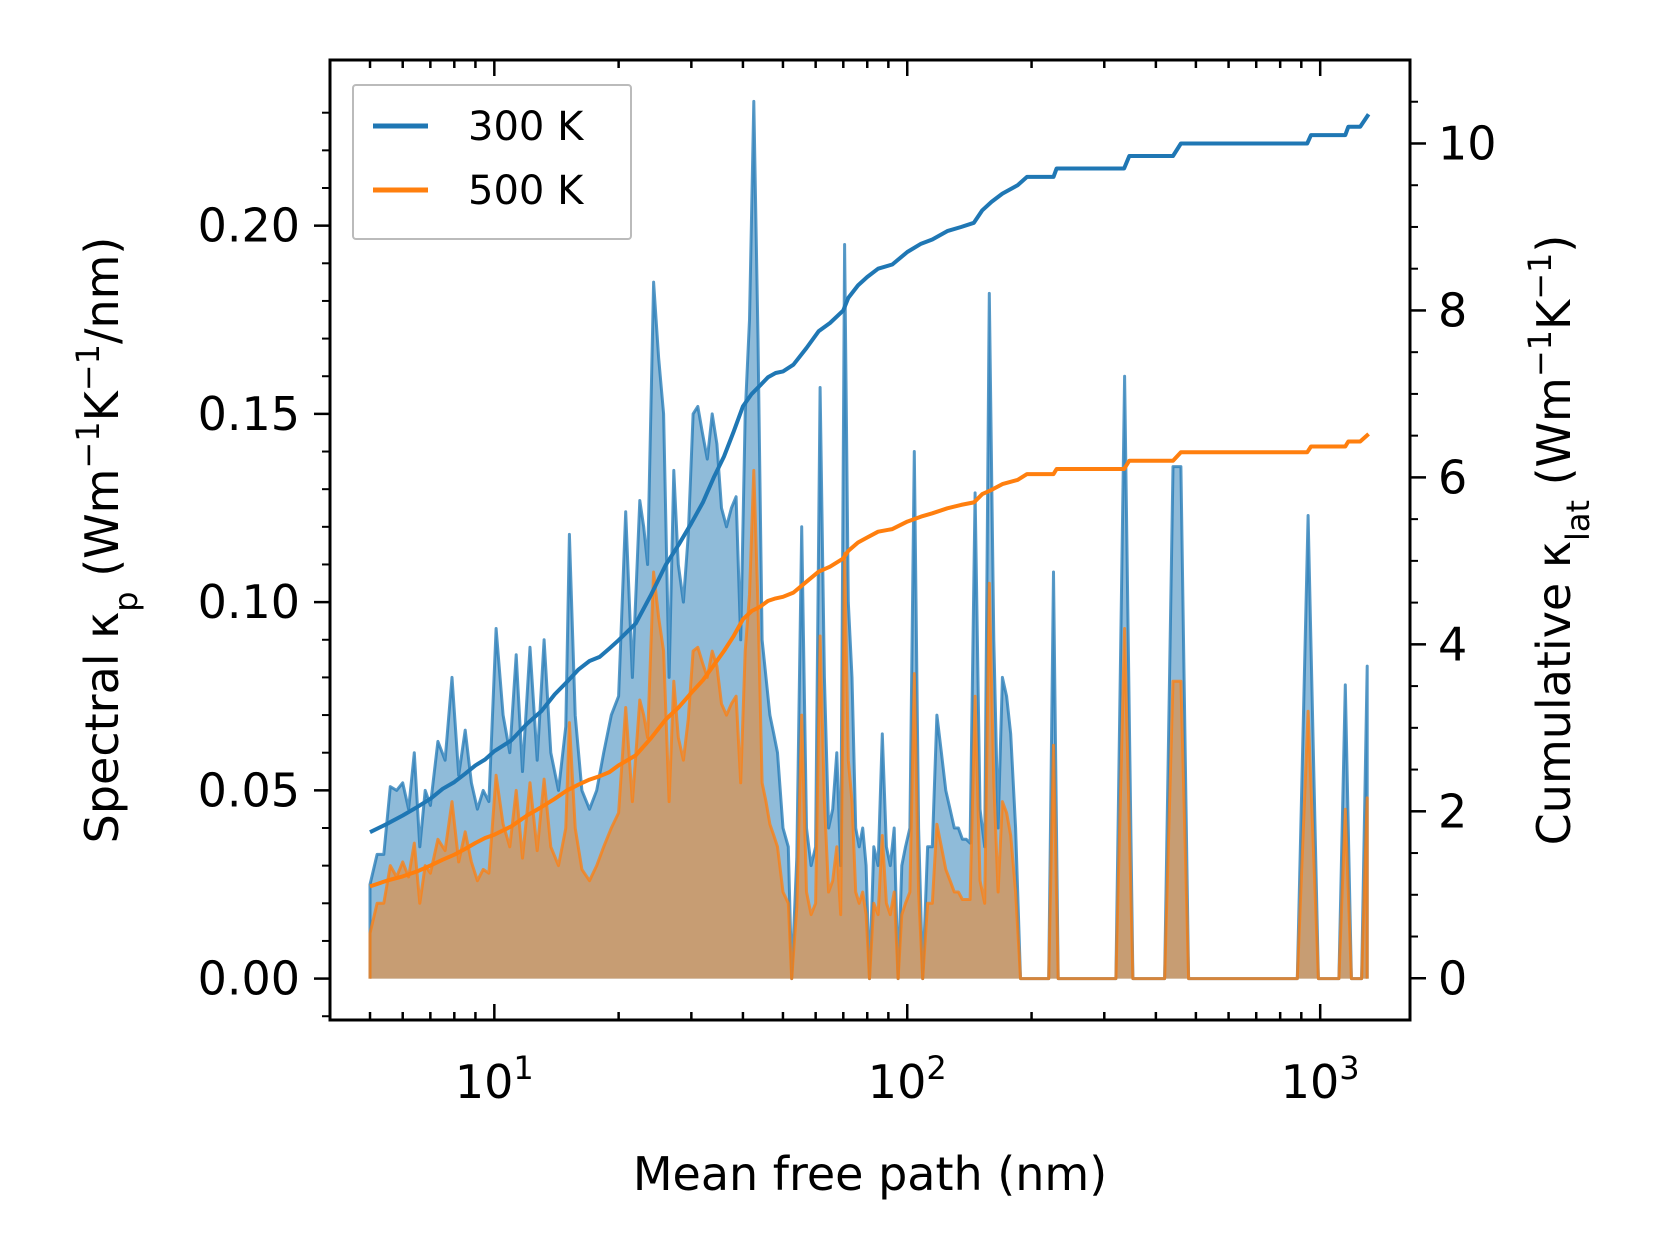  I want to click on y-right-tick-label: 6, so click(1452, 477).